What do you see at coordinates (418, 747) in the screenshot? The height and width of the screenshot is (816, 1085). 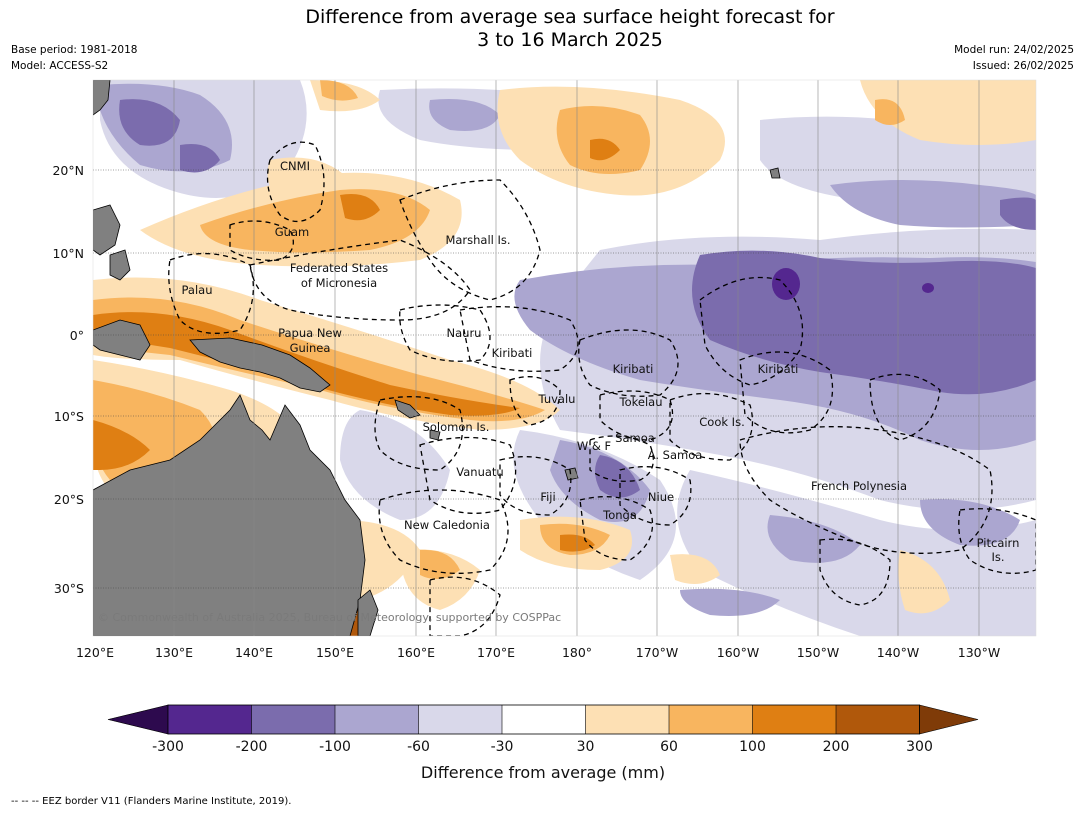 I see `cb-tick-4: -60` at bounding box center [418, 747].